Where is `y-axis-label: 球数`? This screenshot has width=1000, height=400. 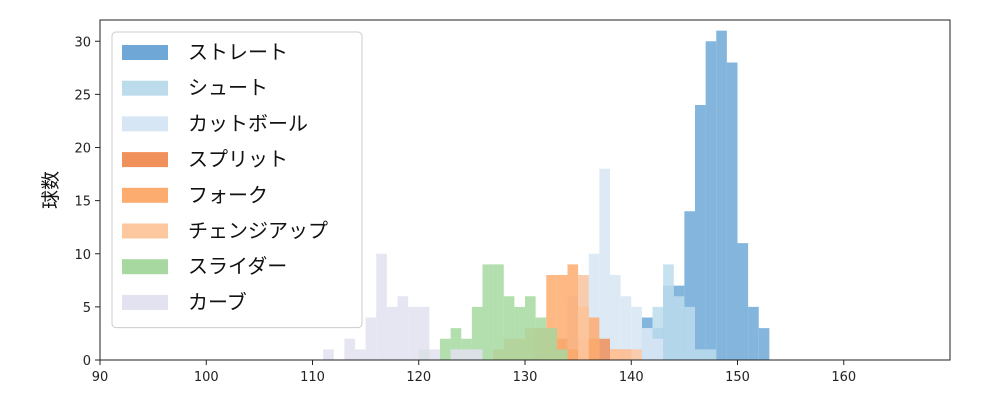
y-axis-label: 球数 is located at coordinates (51, 190).